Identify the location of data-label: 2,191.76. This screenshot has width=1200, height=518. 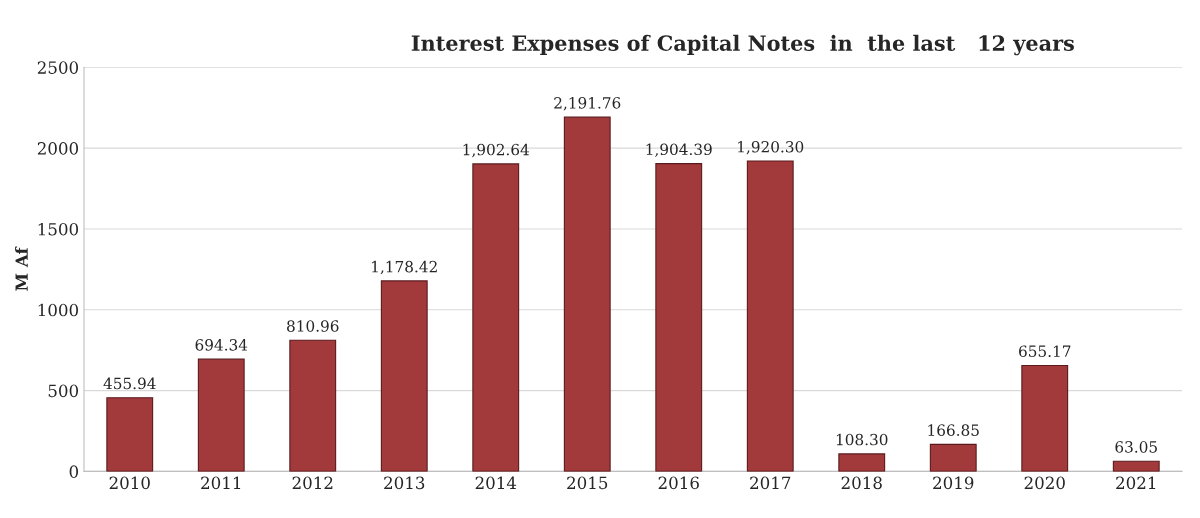
(587, 104).